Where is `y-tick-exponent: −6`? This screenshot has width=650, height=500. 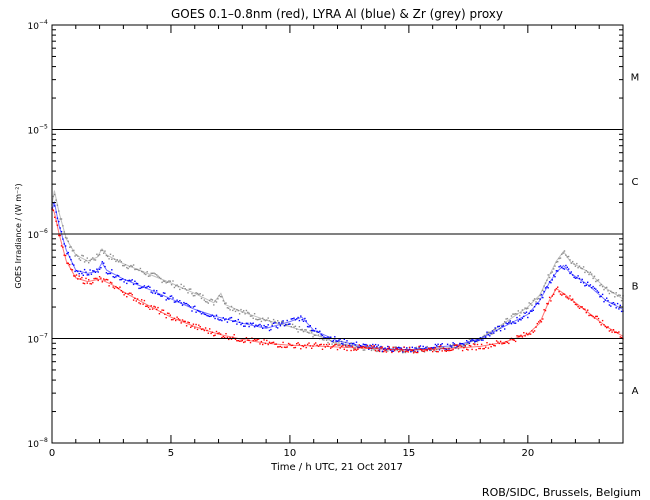 y-tick-exponent: −6 is located at coordinates (43, 231).